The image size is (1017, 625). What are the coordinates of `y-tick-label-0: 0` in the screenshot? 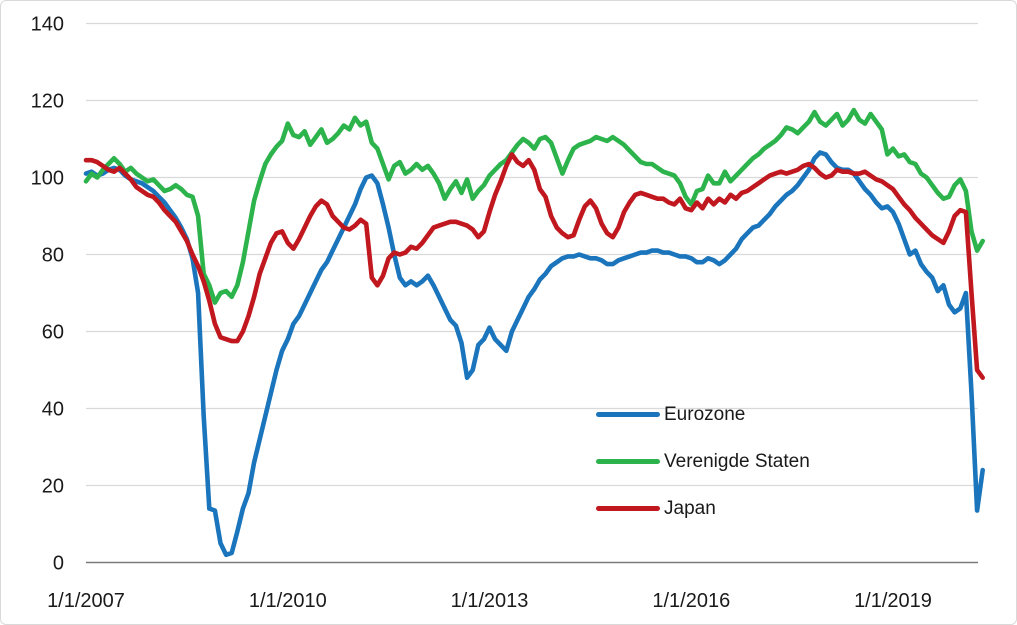 It's located at (58, 564).